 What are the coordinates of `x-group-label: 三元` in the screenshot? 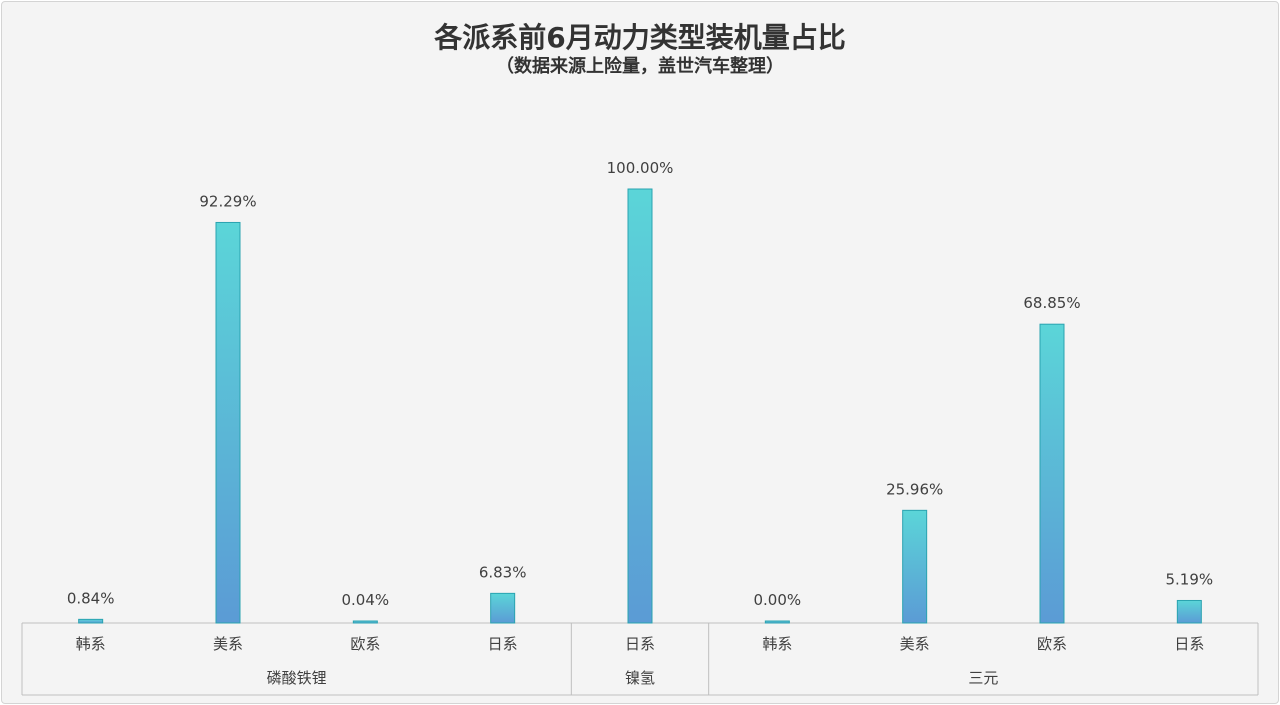 It's located at (983, 678).